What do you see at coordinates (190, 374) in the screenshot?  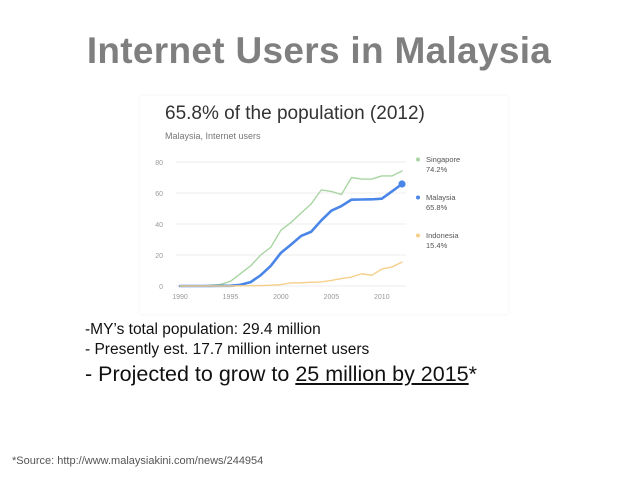 I see `projection-prefix: - Projected to grow to` at bounding box center [190, 374].